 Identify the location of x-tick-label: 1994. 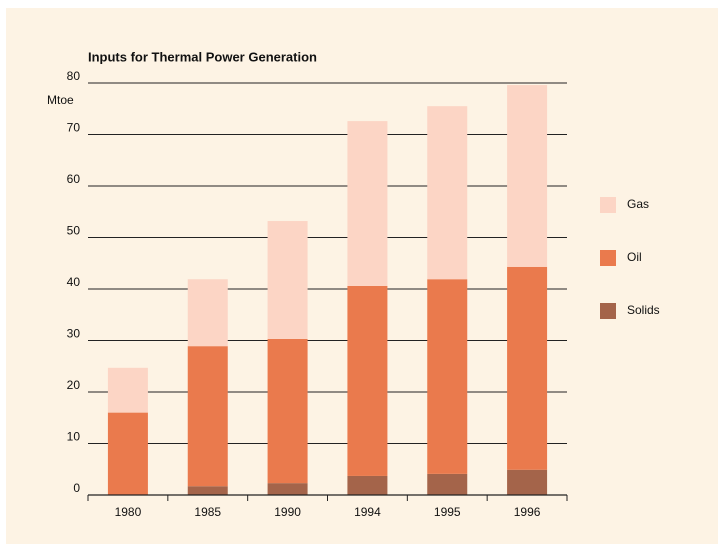
(367, 512).